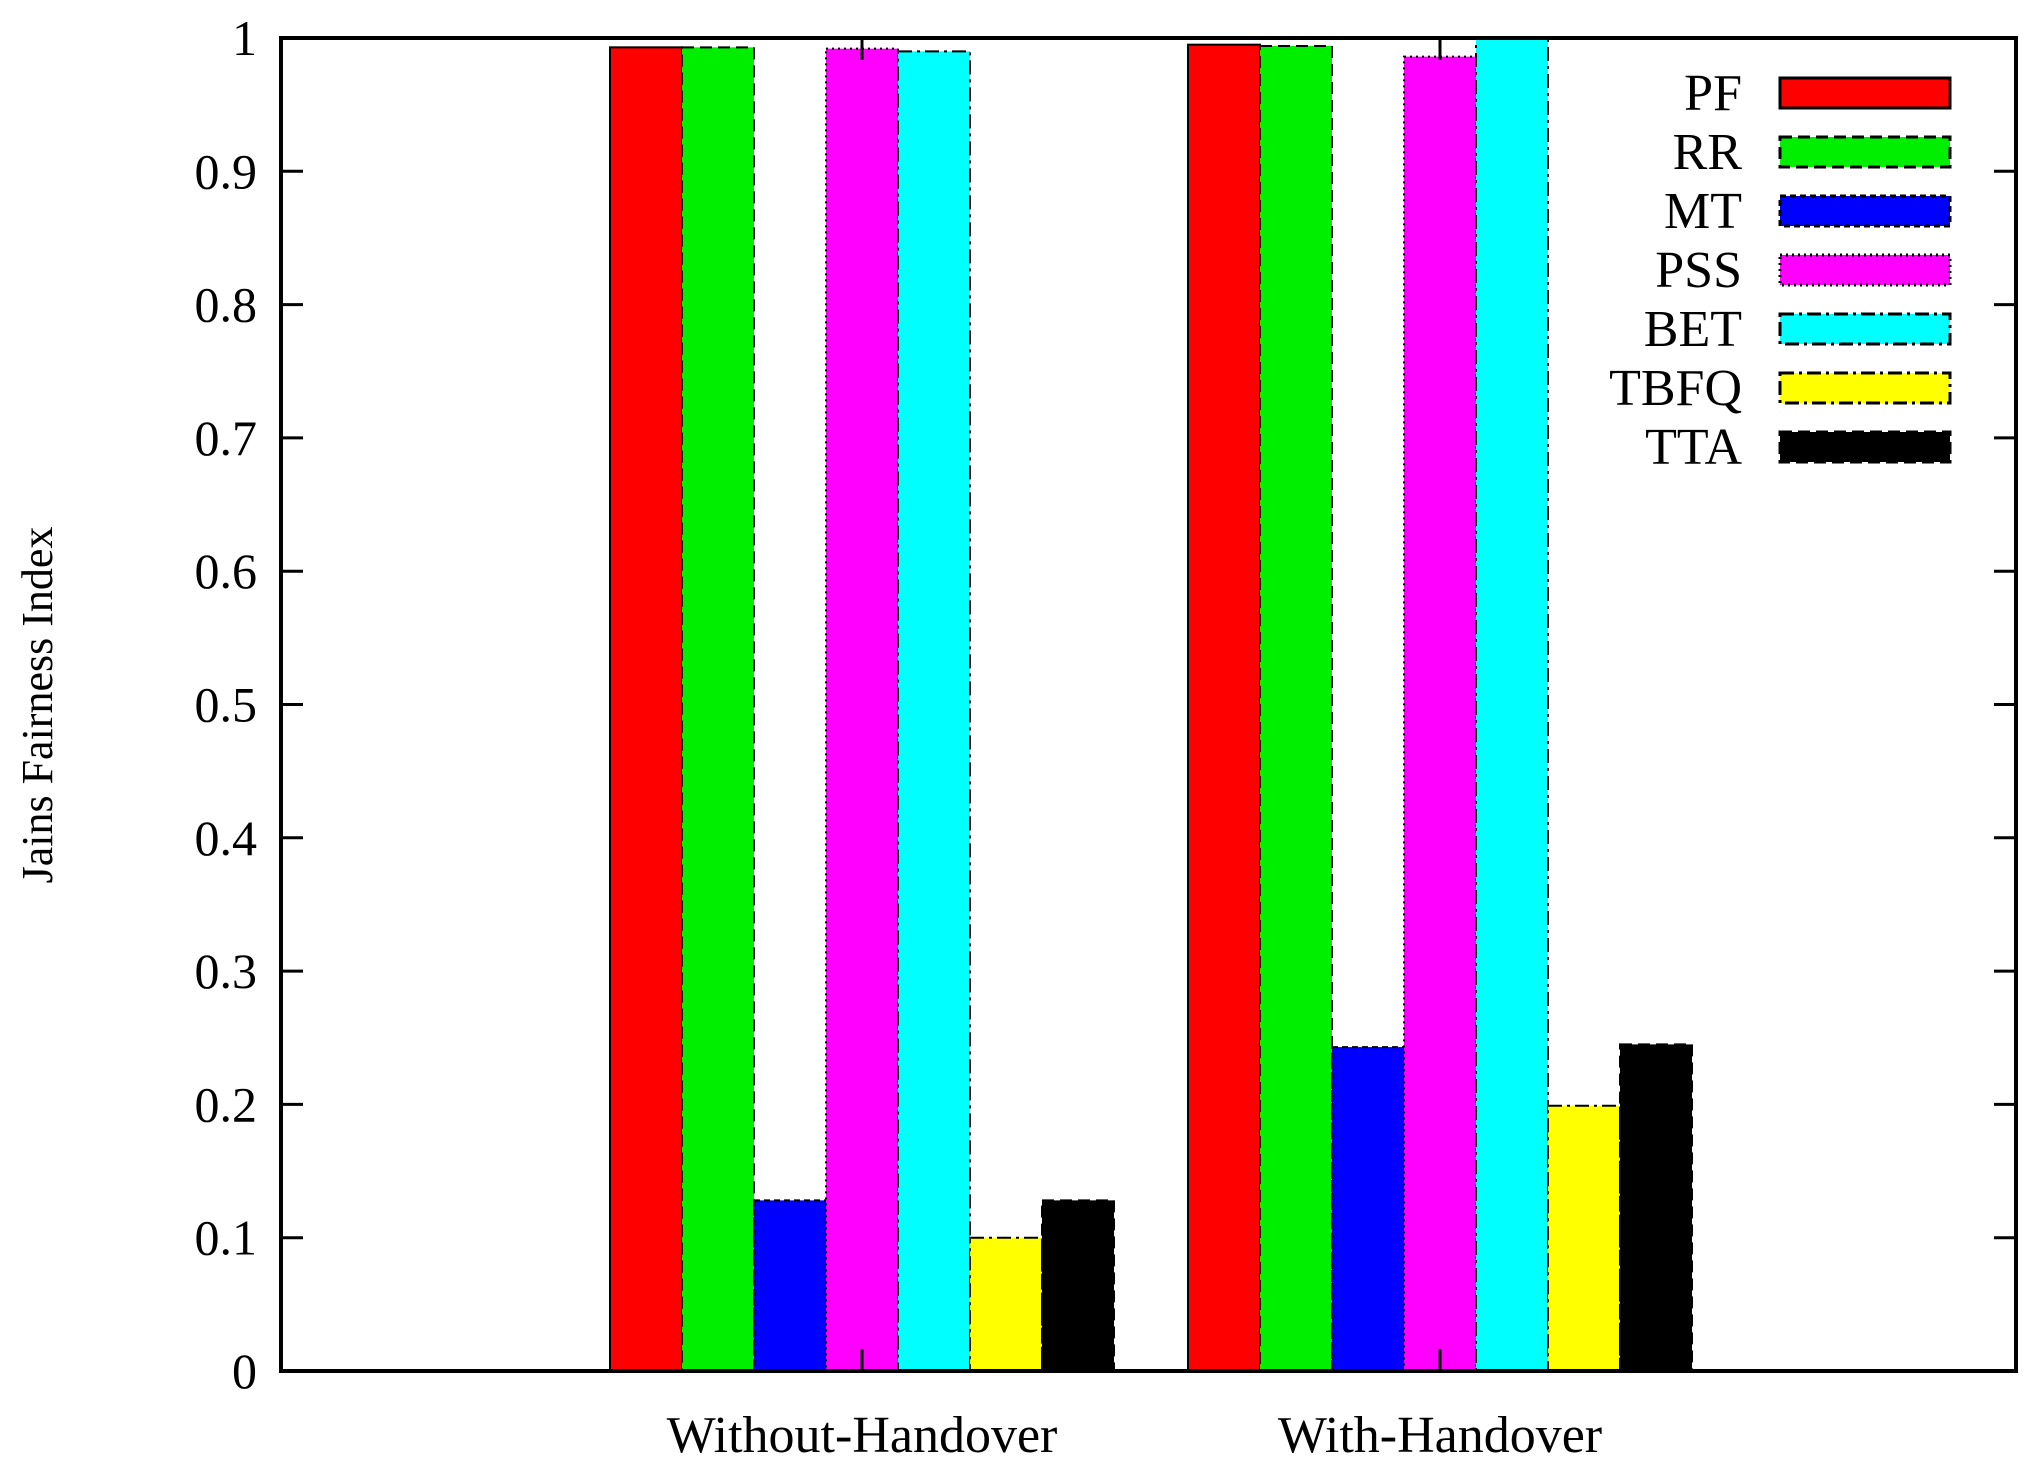 The height and width of the screenshot is (1457, 2030). What do you see at coordinates (1865, 388) in the screenshot?
I see `legend-swatch-tbfq` at bounding box center [1865, 388].